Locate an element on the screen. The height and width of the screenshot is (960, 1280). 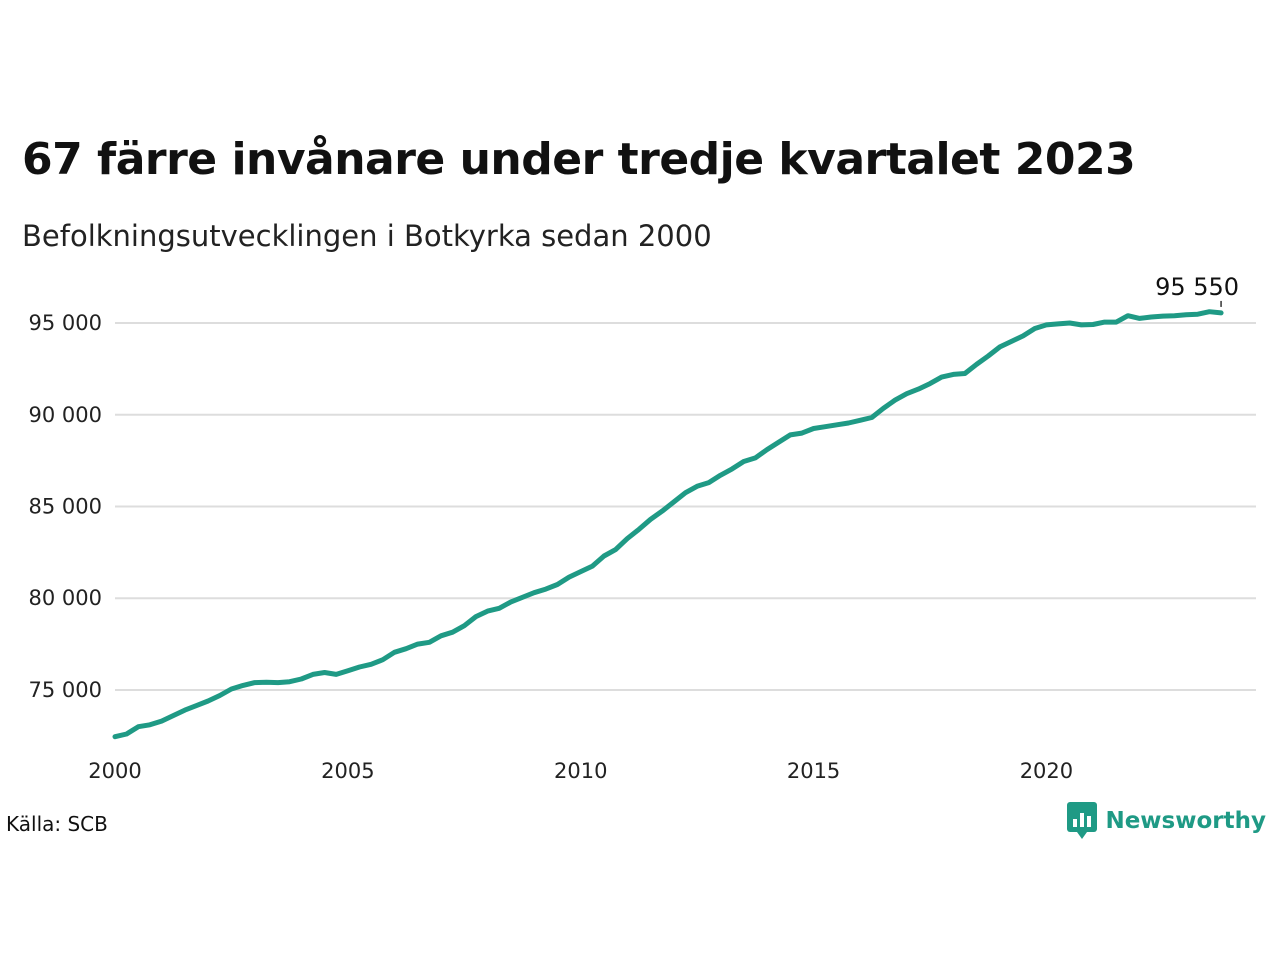
y-tick-label: 90 000 is located at coordinates (65, 415).